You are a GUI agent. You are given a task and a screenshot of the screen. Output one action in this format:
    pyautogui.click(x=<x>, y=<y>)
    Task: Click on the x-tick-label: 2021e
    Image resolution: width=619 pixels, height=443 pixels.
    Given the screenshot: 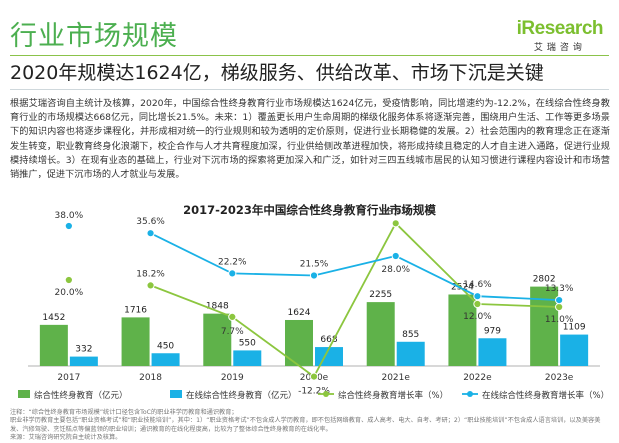 What is the action you would take?
    pyautogui.click(x=395, y=378)
    